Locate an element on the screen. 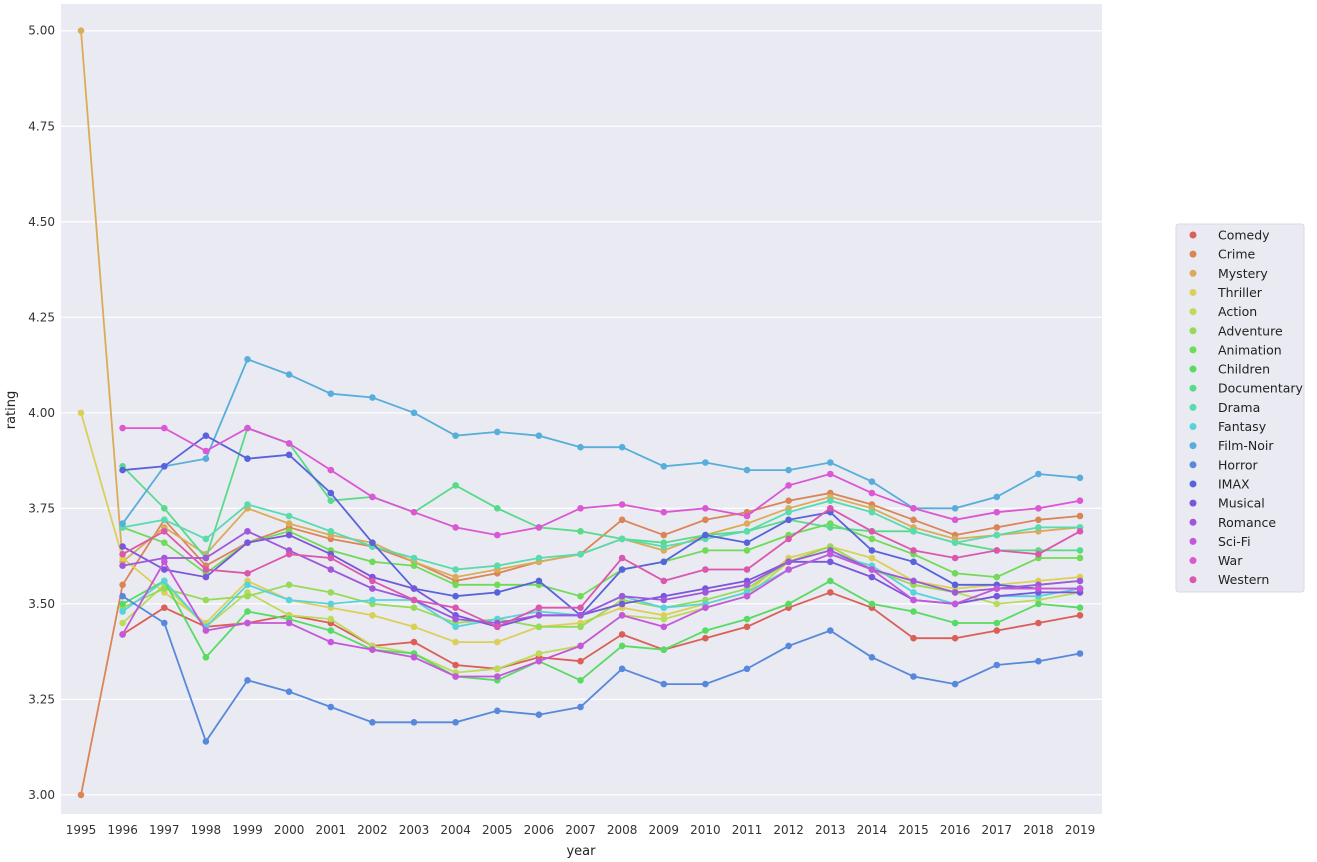 The height and width of the screenshot is (862, 1317). x-tick-label: 2018 is located at coordinates (1038, 830).